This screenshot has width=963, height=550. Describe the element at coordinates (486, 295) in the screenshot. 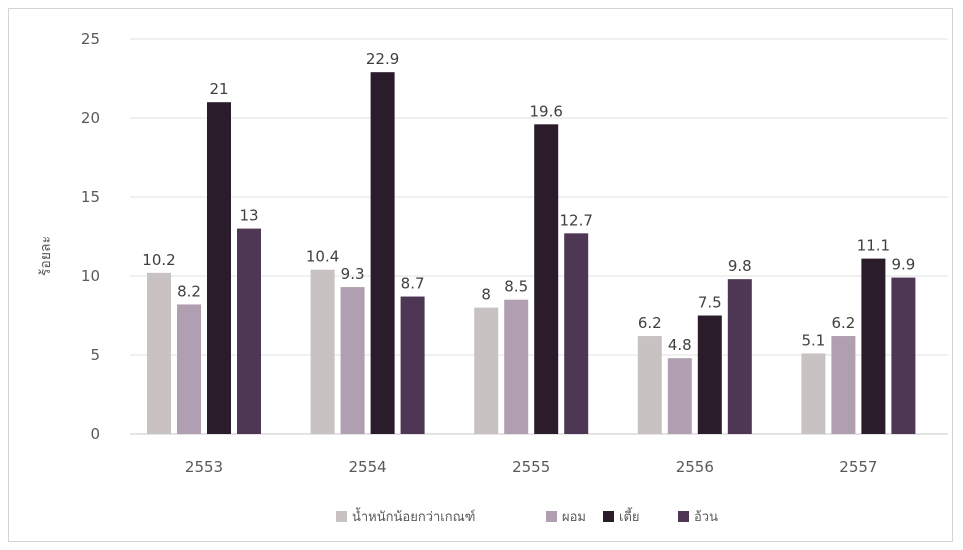

I see `data-label: 8` at that location.